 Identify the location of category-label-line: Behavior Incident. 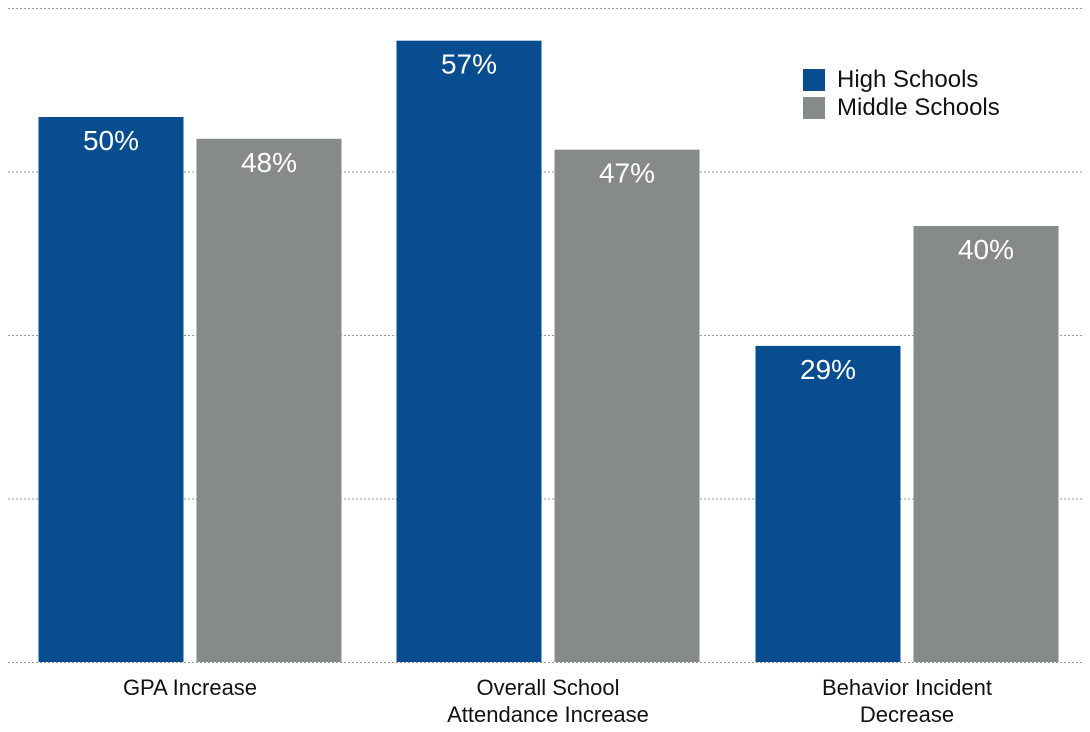
(907, 687).